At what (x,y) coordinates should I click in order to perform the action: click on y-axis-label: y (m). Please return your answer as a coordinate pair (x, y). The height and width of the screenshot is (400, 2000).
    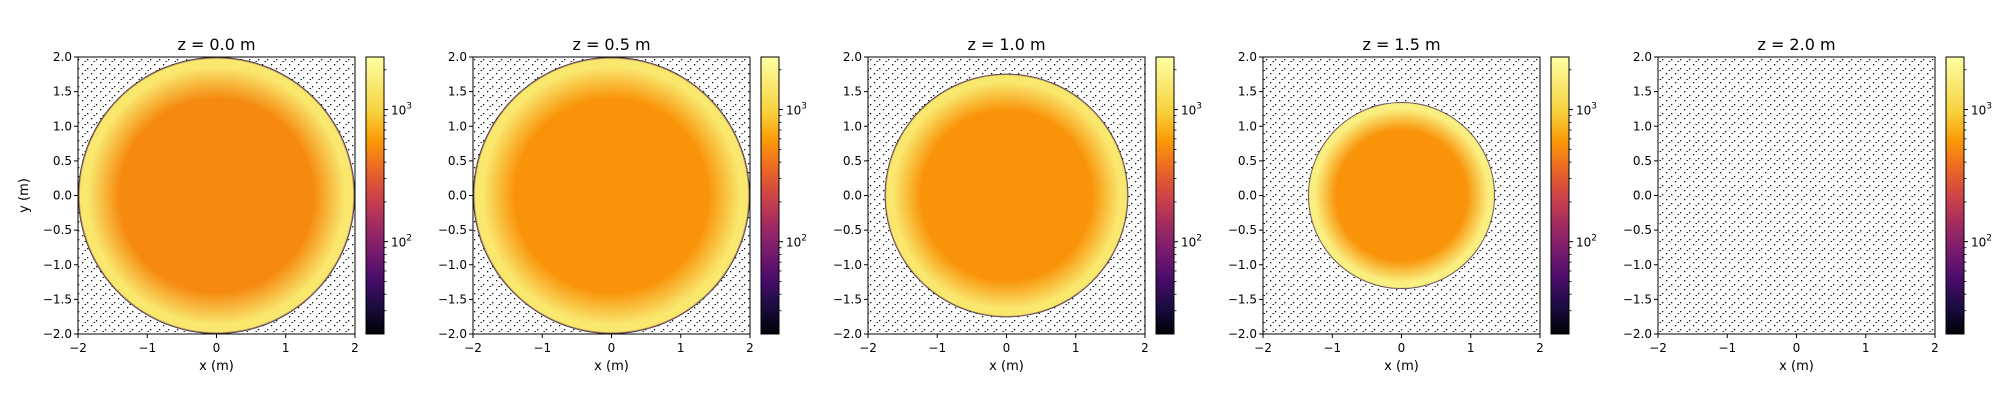
    Looking at the image, I should click on (24, 195).